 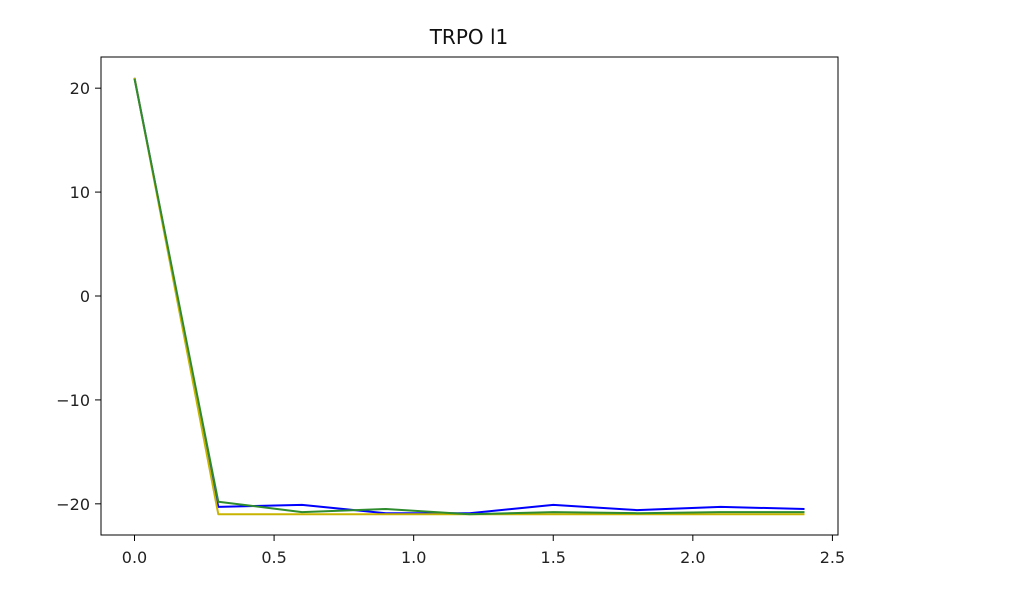 What do you see at coordinates (692, 557) in the screenshot?
I see `x-tick-label: 2.0` at bounding box center [692, 557].